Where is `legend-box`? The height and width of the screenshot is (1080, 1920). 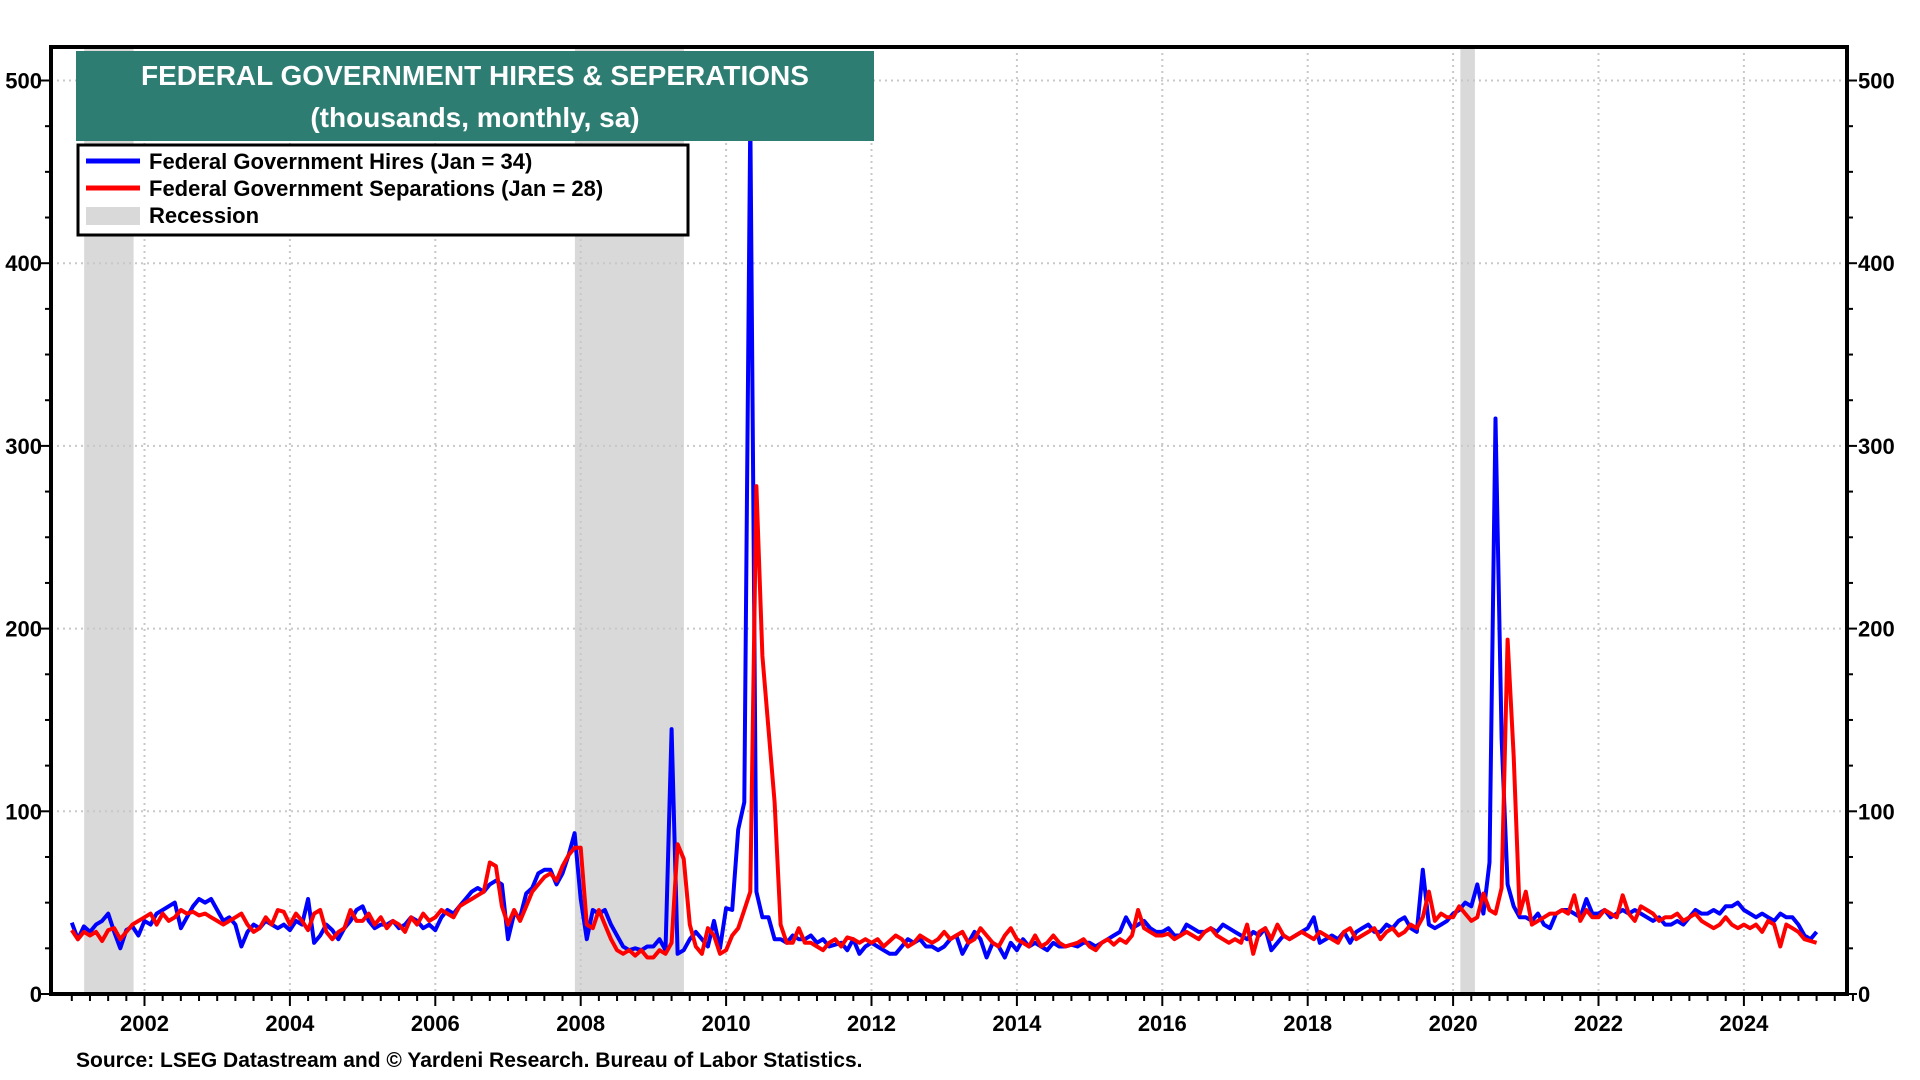
legend-box is located at coordinates (383, 190).